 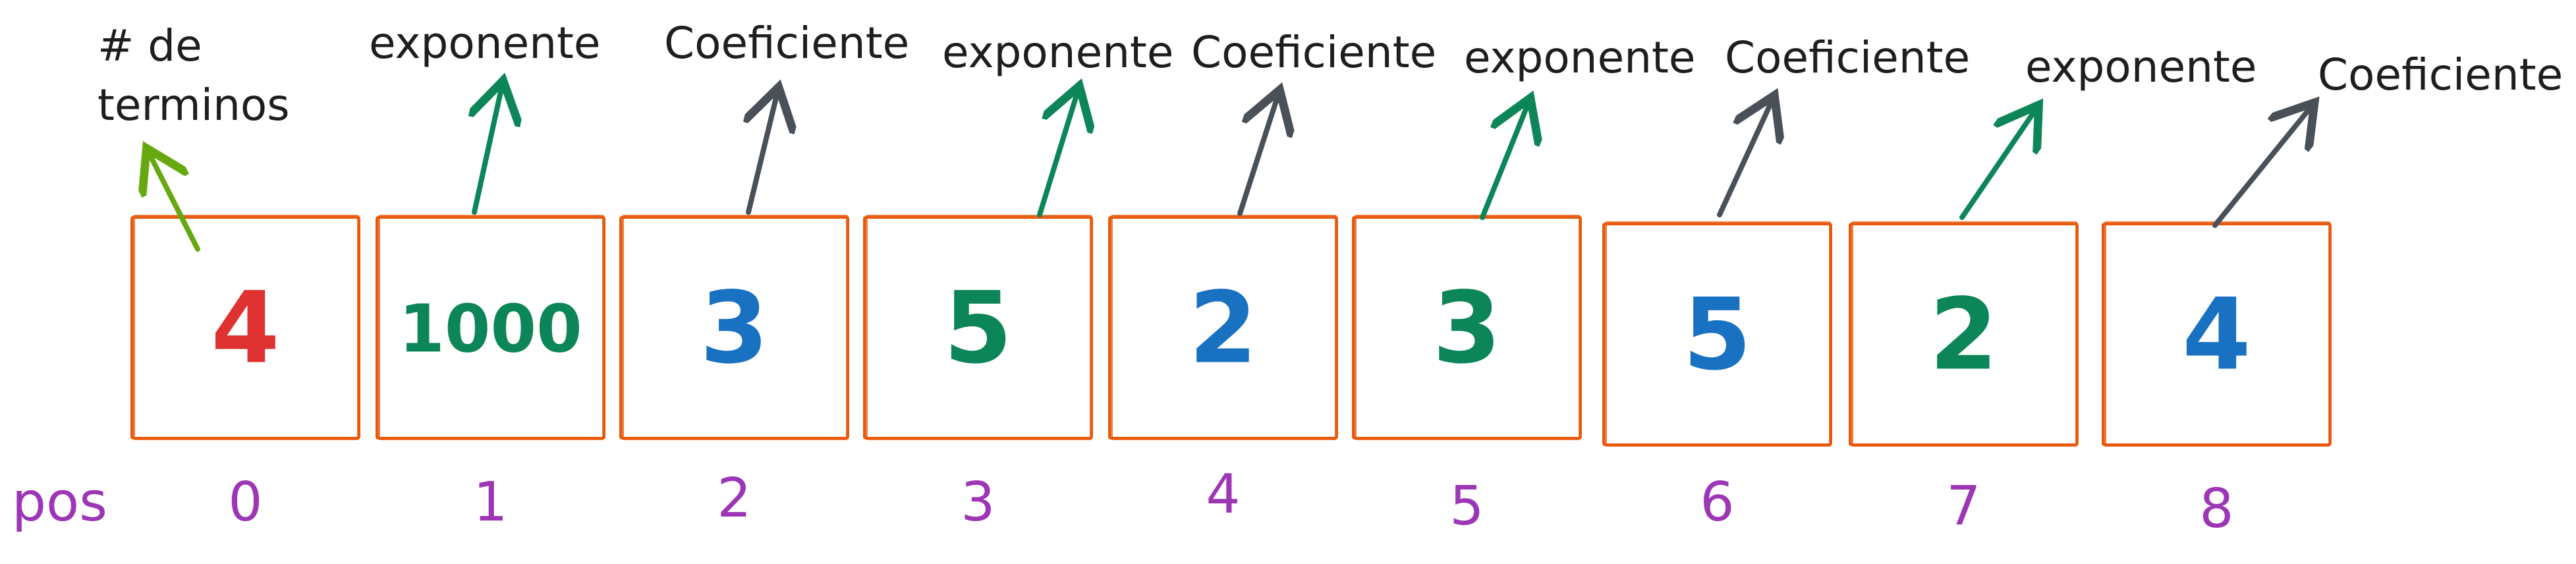 What do you see at coordinates (150, 45) in the screenshot?
I see `terminos-label-line1: # de` at bounding box center [150, 45].